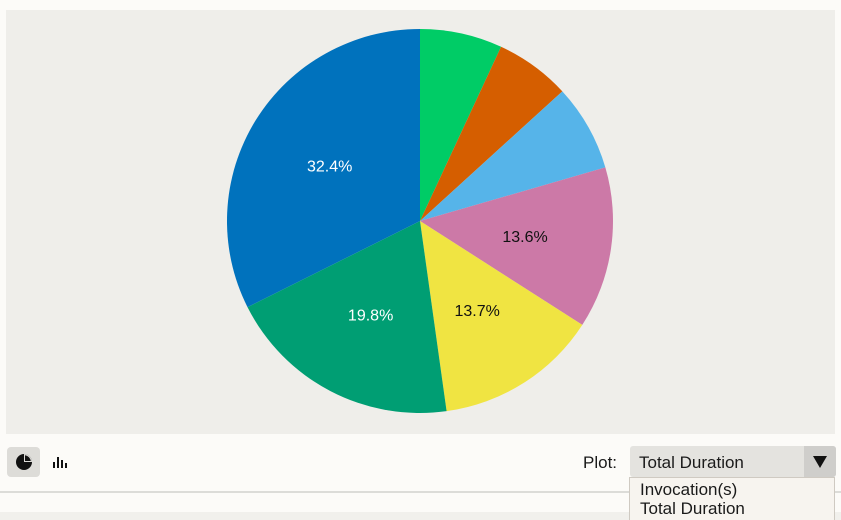 The height and width of the screenshot is (520, 841). What do you see at coordinates (329, 167) in the screenshot?
I see `pie-slice-label-6: 32.4%` at bounding box center [329, 167].